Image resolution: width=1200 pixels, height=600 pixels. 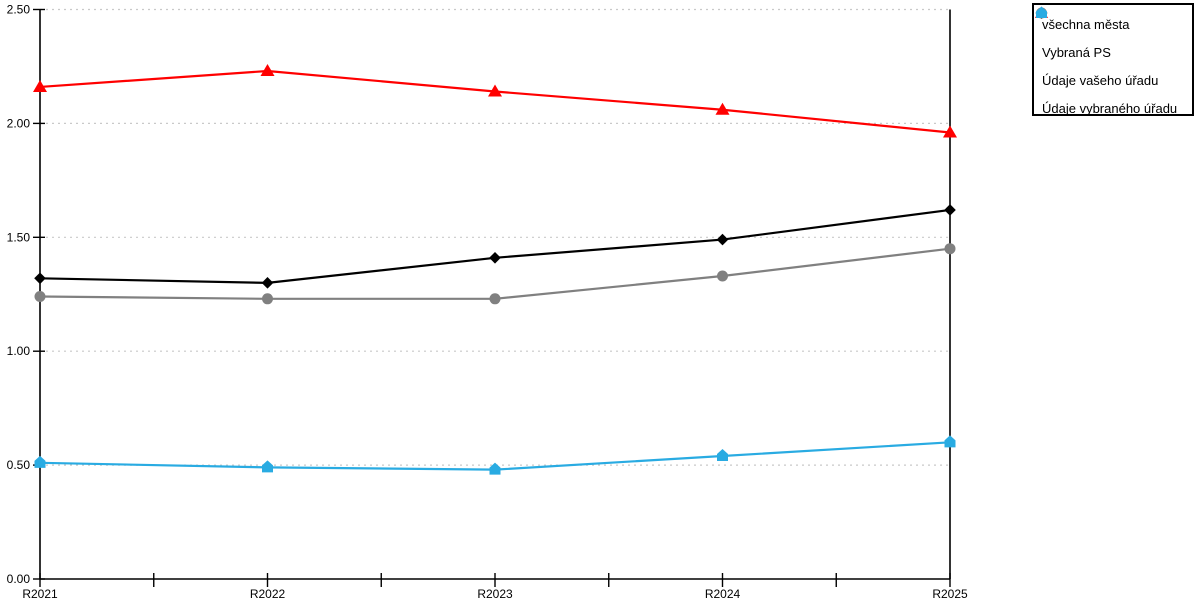 What do you see at coordinates (40, 593) in the screenshot?
I see `x-axis-tick-label: R2021` at bounding box center [40, 593].